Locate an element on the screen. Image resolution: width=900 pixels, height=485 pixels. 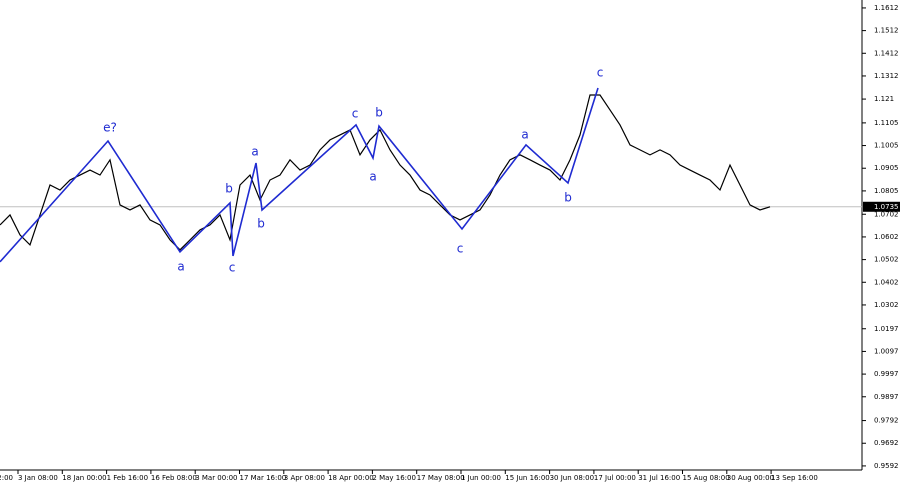
x-tick-label: 15 Aug 08:00 is located at coordinates (706, 478).